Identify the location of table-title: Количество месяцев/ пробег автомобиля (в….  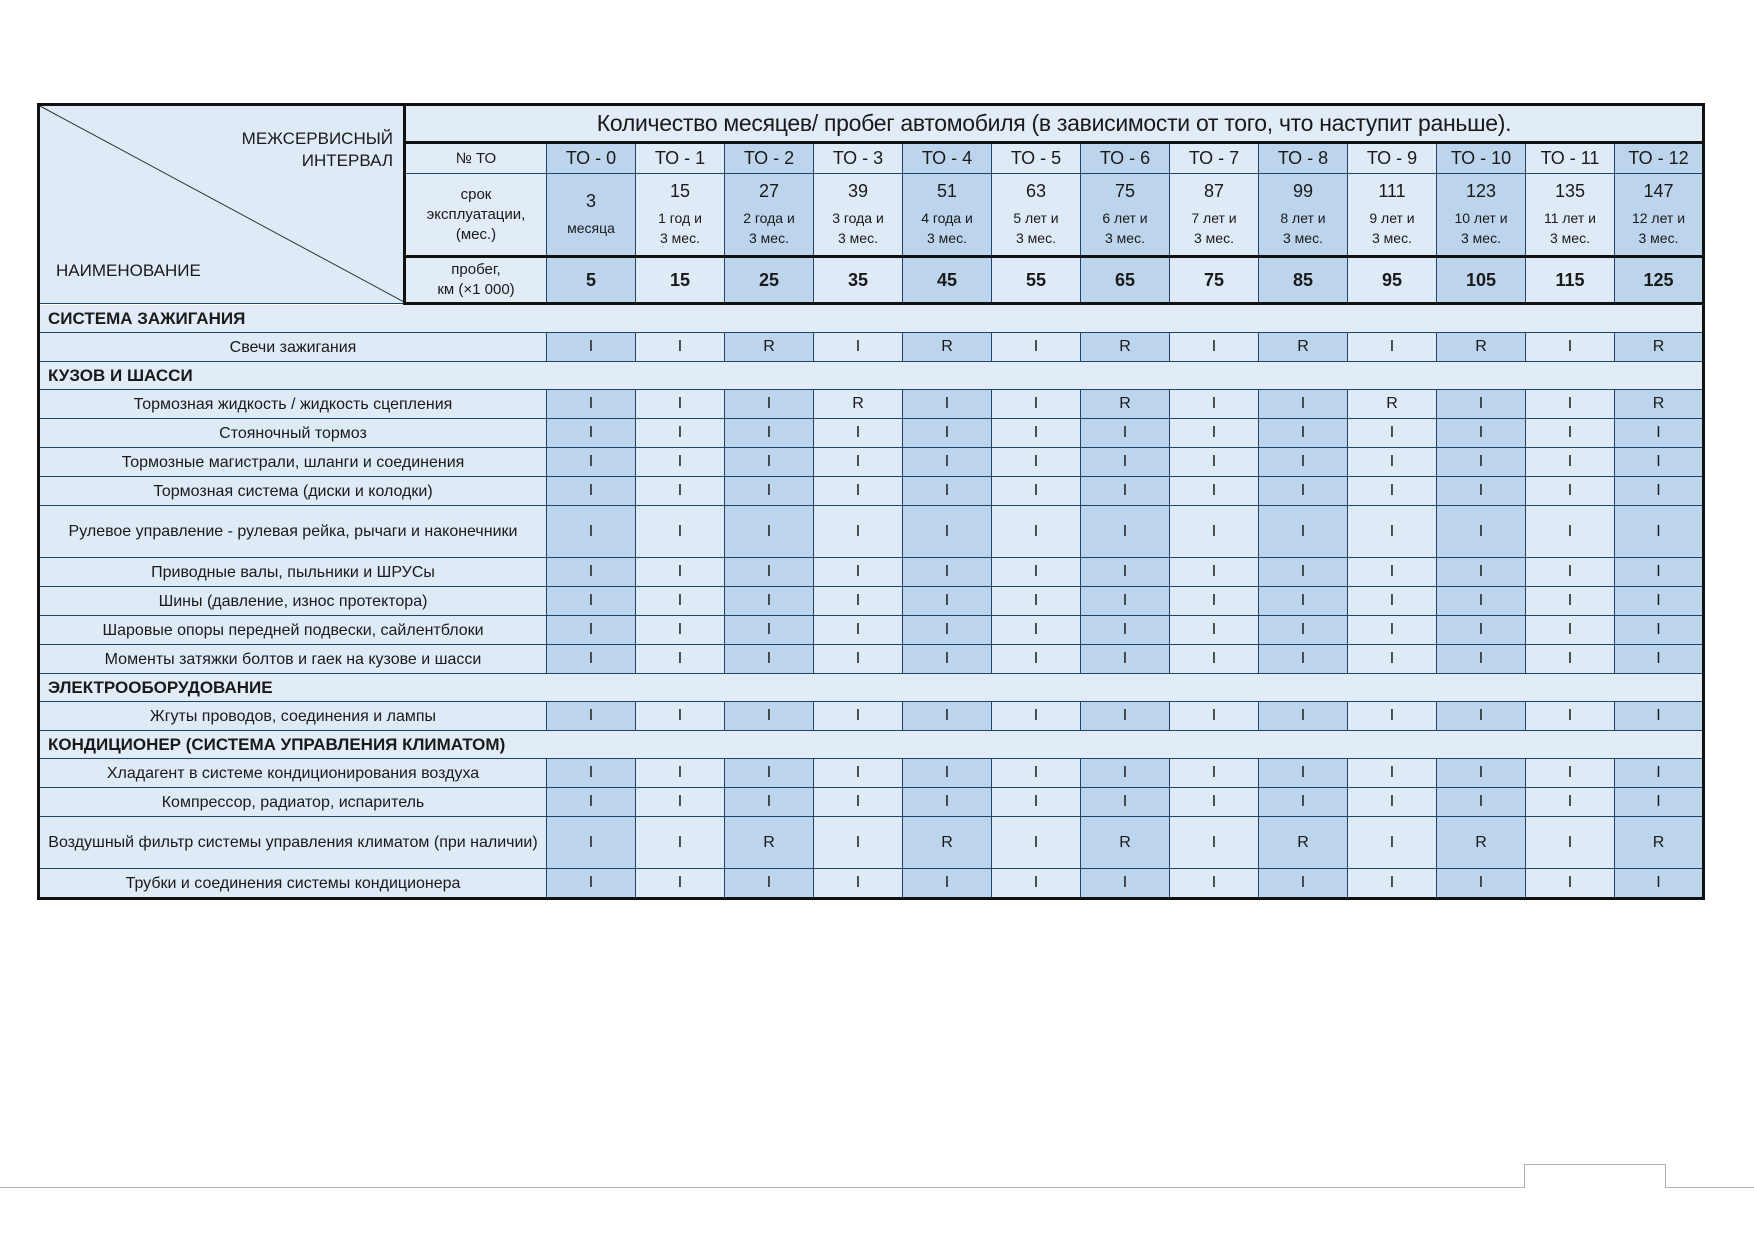
(1054, 124).